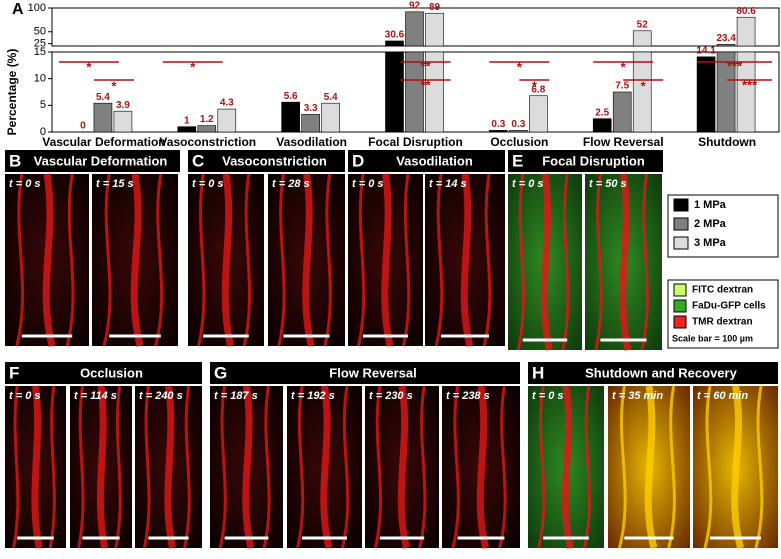 The height and width of the screenshot is (559, 781). Describe the element at coordinates (207, 119) in the screenshot. I see `data-label: 1.2` at that location.